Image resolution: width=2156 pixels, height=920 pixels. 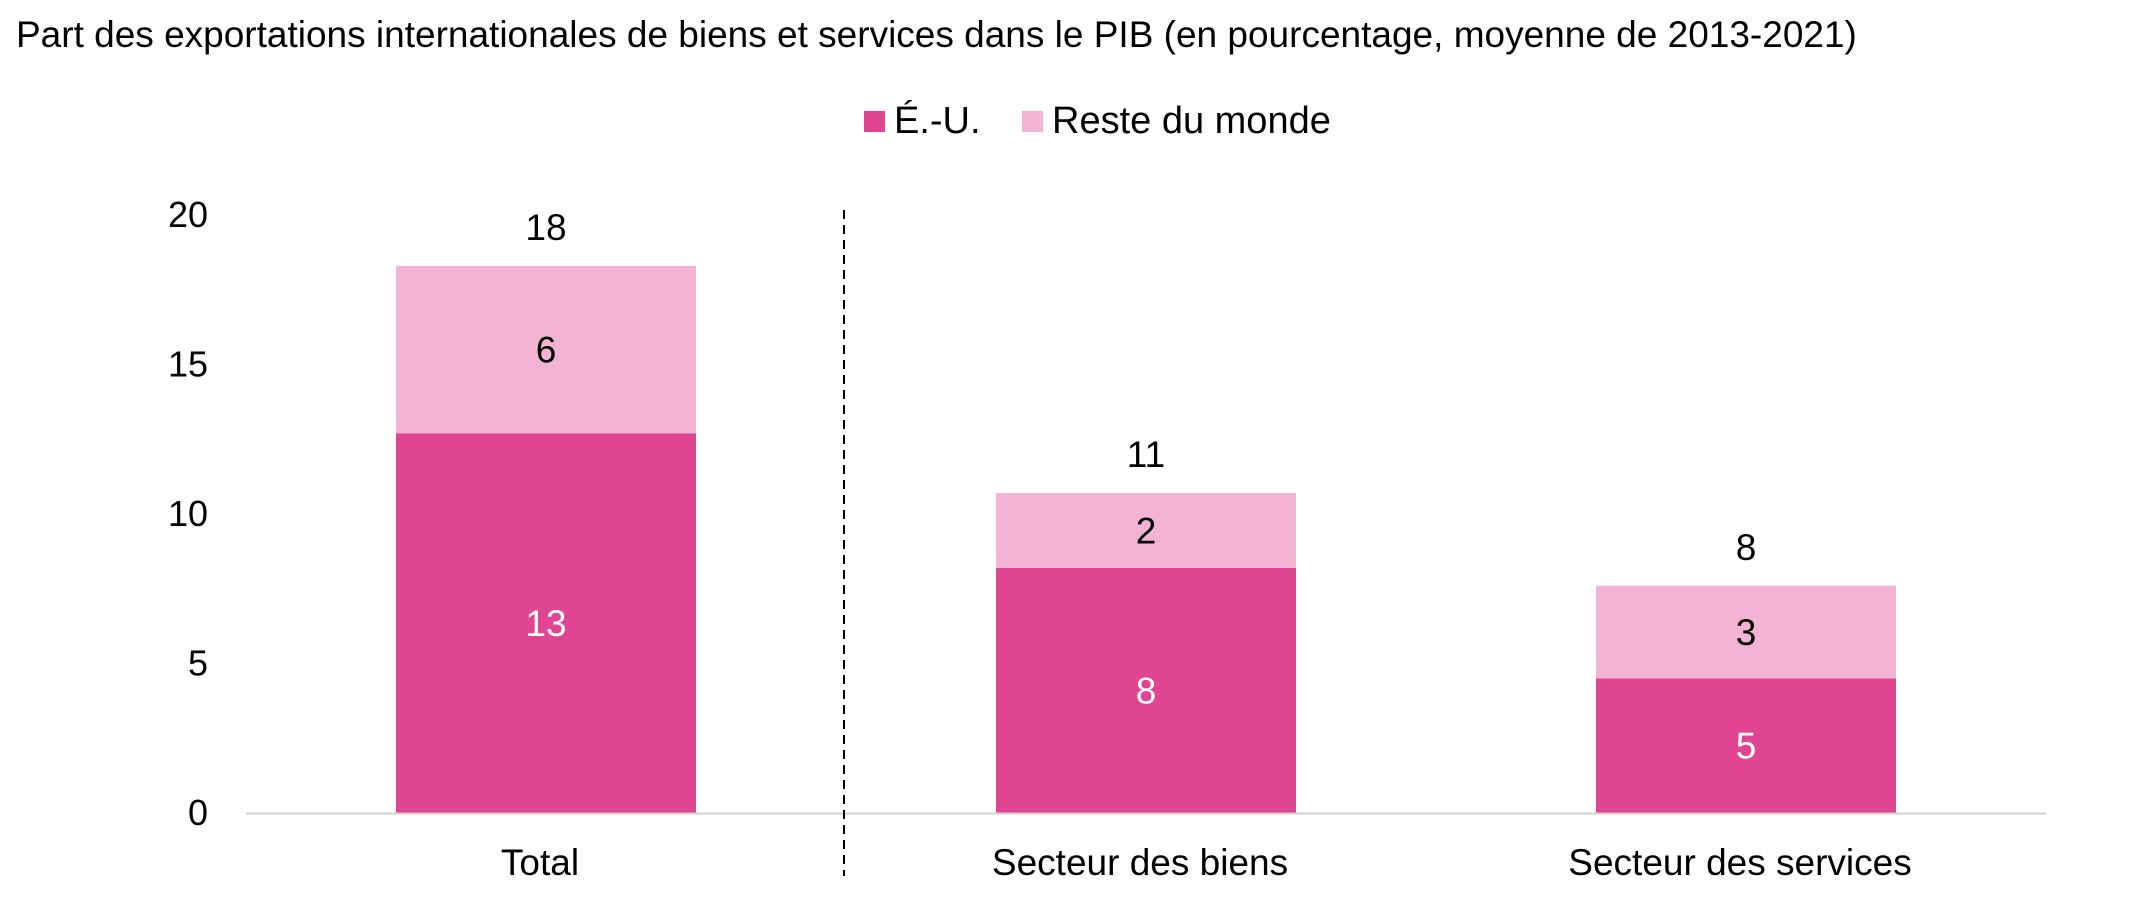 I want to click on y-tick-label: 10, so click(x=188, y=513).